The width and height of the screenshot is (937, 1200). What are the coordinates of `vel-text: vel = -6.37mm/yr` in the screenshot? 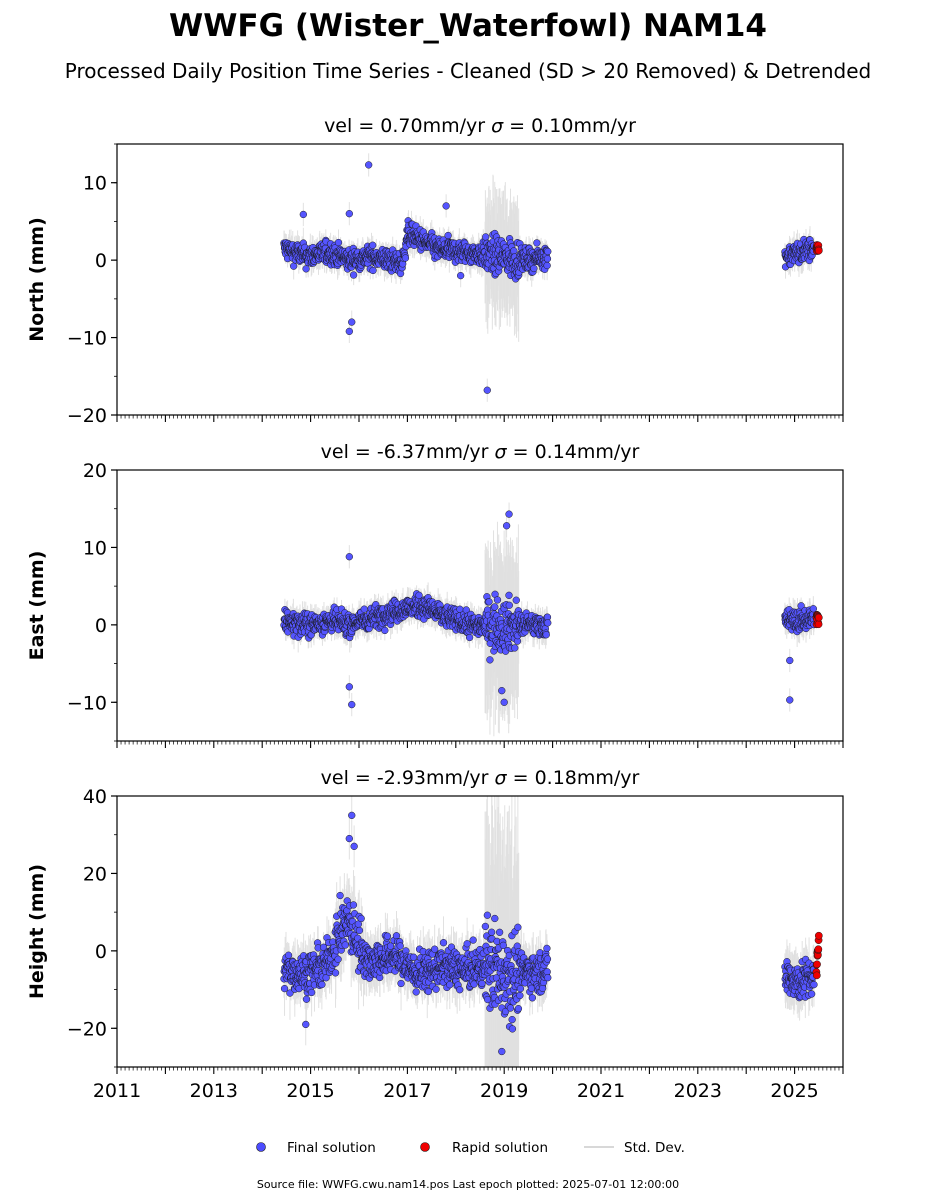 It's located at (408, 452).